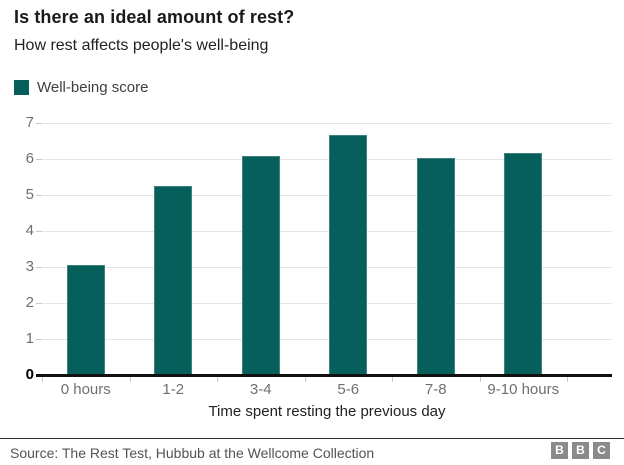 The width and height of the screenshot is (624, 465). What do you see at coordinates (29, 122) in the screenshot?
I see `y-axis-label: 7` at bounding box center [29, 122].